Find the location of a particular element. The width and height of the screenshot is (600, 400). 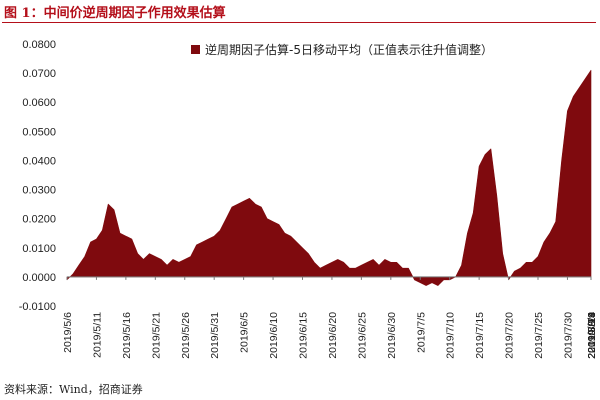

x-tick-label: 2019/8/19 is located at coordinates (592, 335).